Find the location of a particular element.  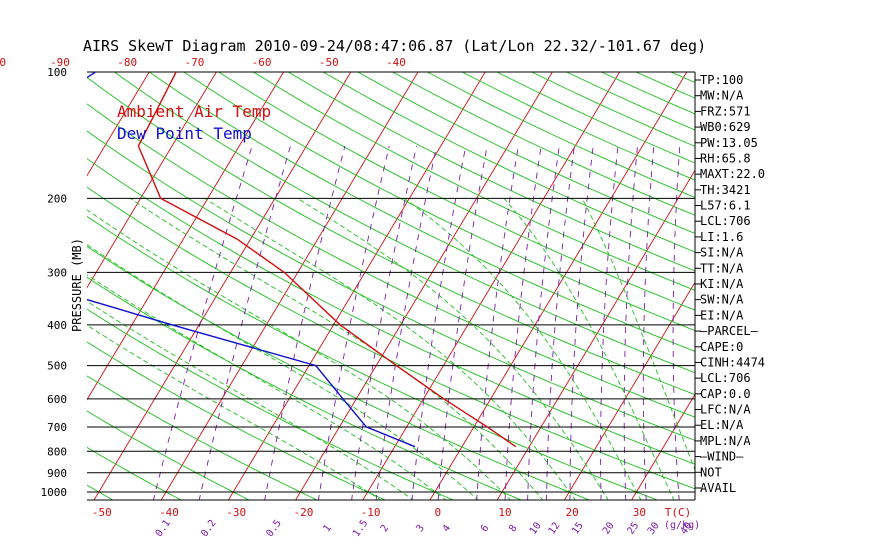

index-item: CINH:4474 is located at coordinates (732, 362).